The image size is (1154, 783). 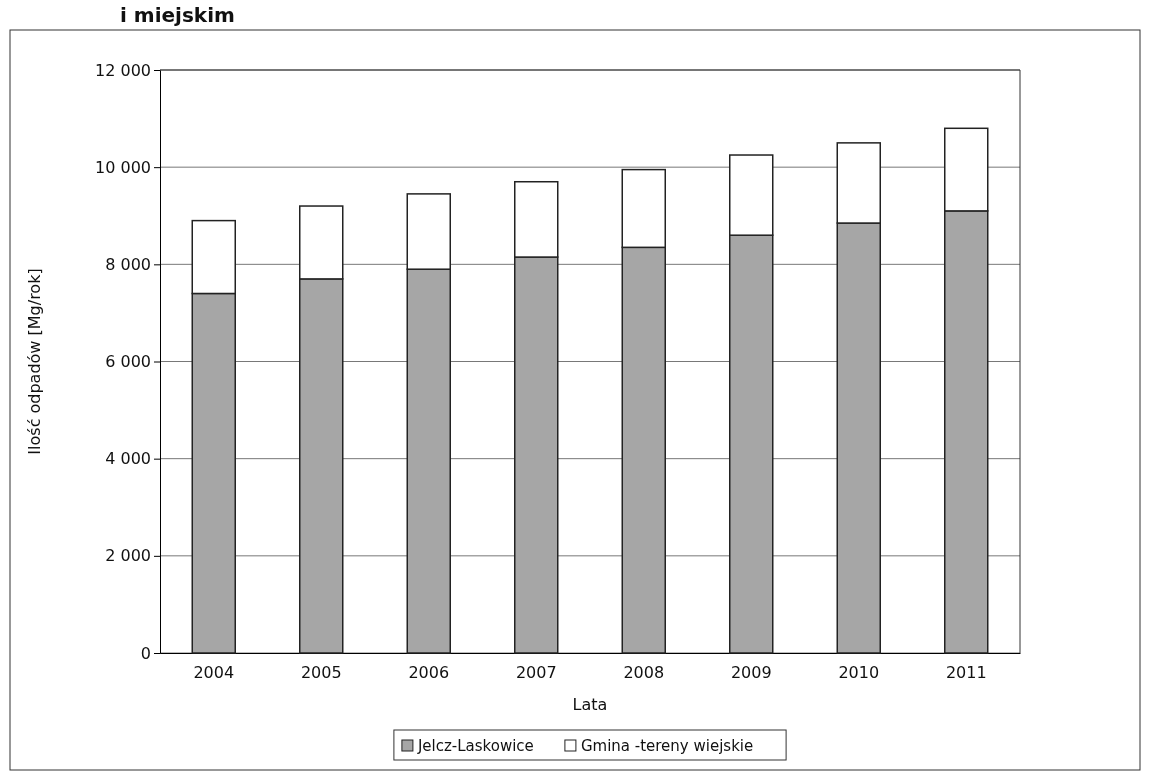 What do you see at coordinates (177, 15) in the screenshot?
I see `chart-title: i miejskim` at bounding box center [177, 15].